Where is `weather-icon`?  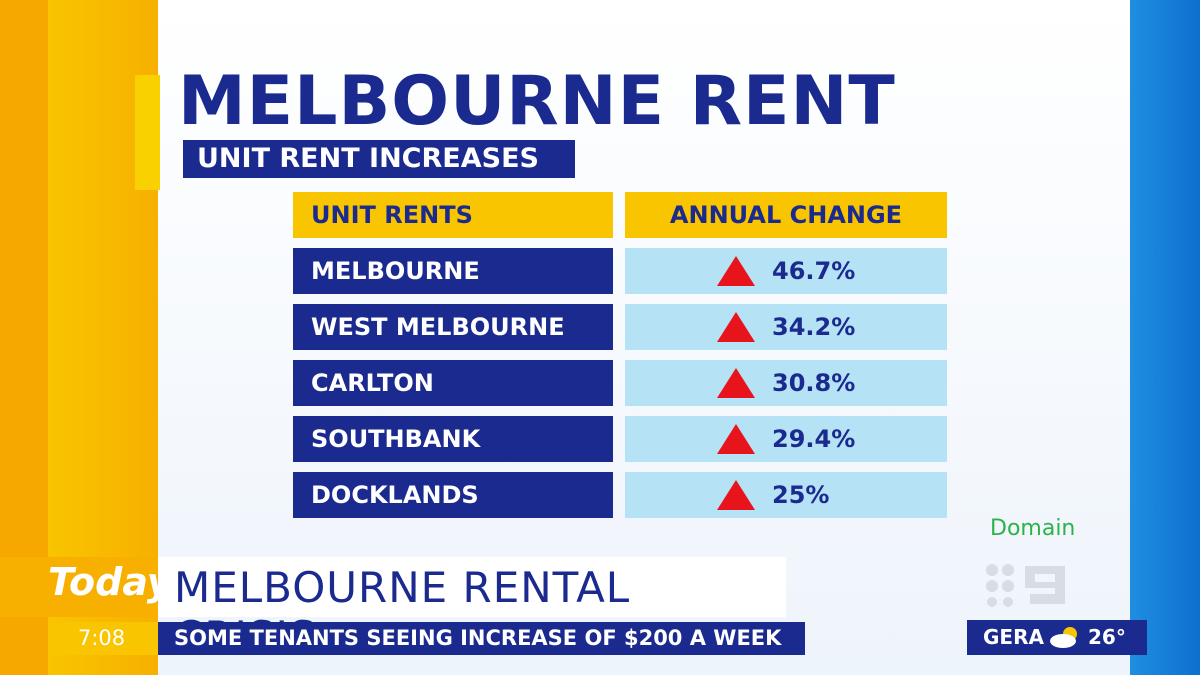 weather-icon is located at coordinates (1063, 637).